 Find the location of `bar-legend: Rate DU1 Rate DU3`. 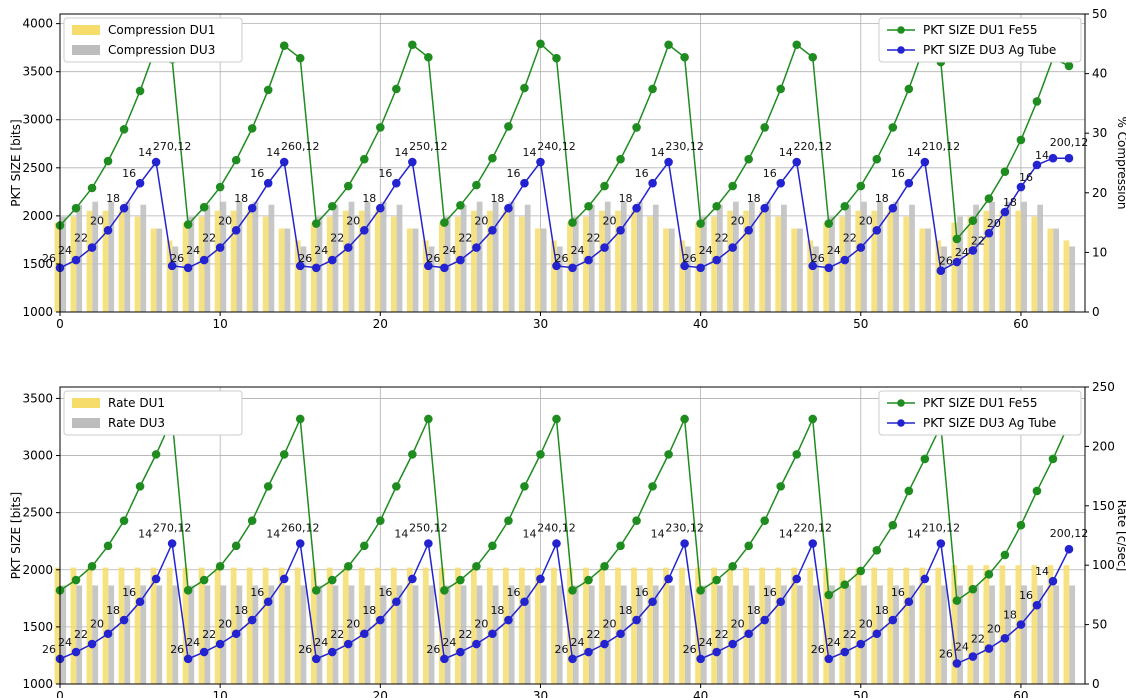

bar-legend: Rate DU1 Rate DU3 is located at coordinates (153, 413).